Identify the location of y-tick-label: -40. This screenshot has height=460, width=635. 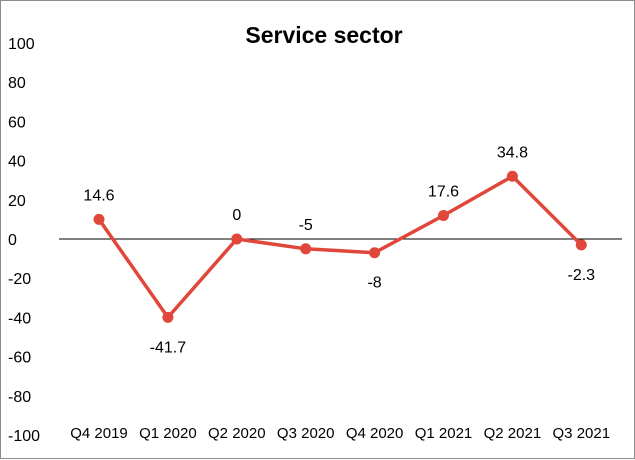
(19, 318).